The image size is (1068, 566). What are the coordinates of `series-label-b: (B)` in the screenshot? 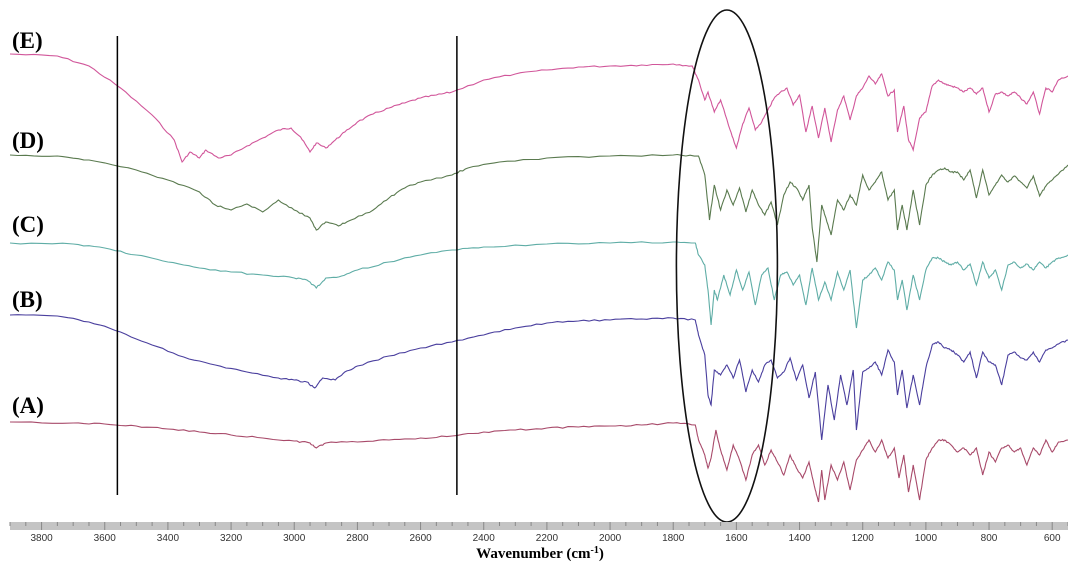 It's located at (27, 299).